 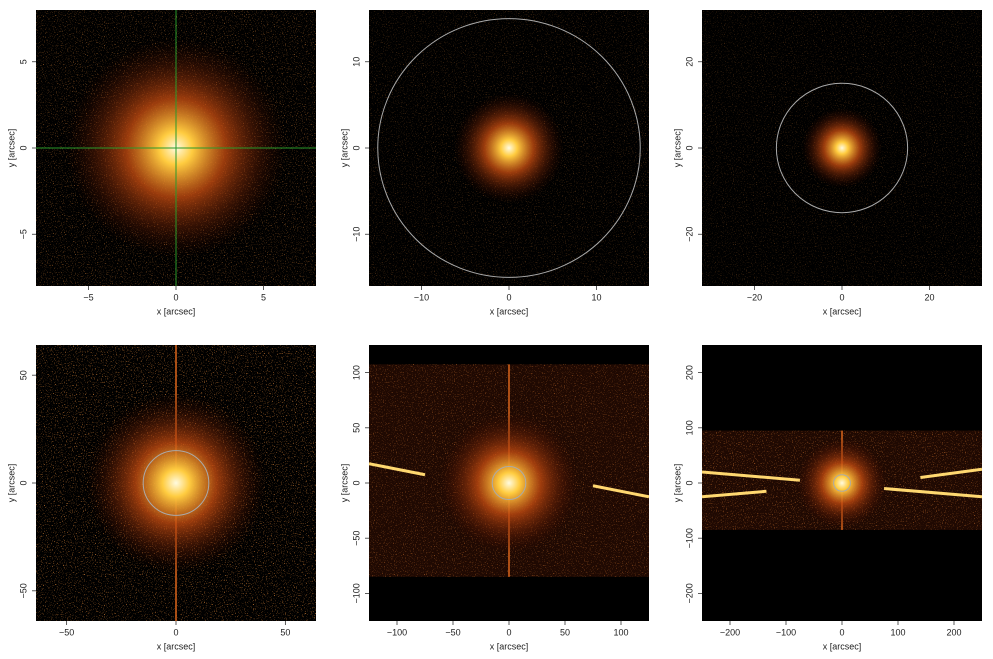 What do you see at coordinates (356, 62) in the screenshot?
I see `y-tick-label: 10` at bounding box center [356, 62].